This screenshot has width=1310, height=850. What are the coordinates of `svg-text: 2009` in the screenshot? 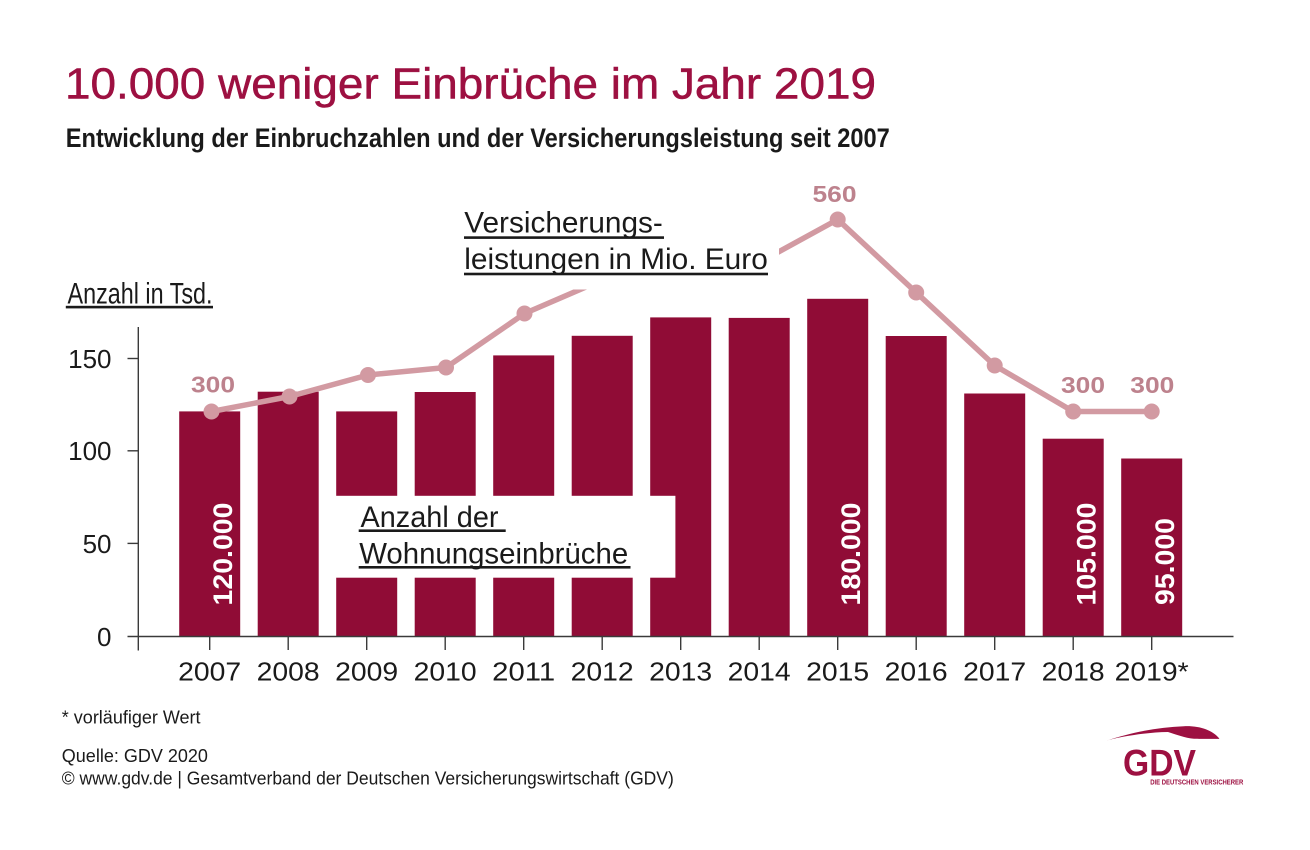 It's located at (366, 672).